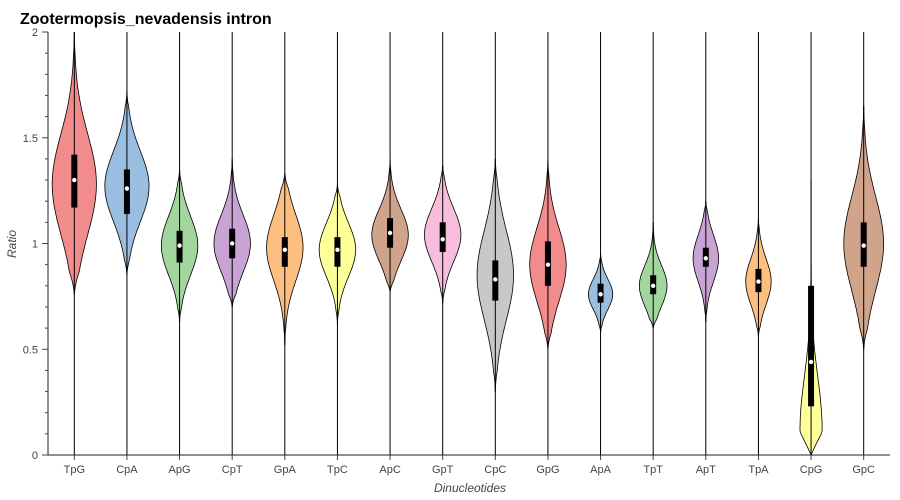 The height and width of the screenshot is (500, 900). What do you see at coordinates (30, 350) in the screenshot?
I see `y-tick-label: 0.5` at bounding box center [30, 350].